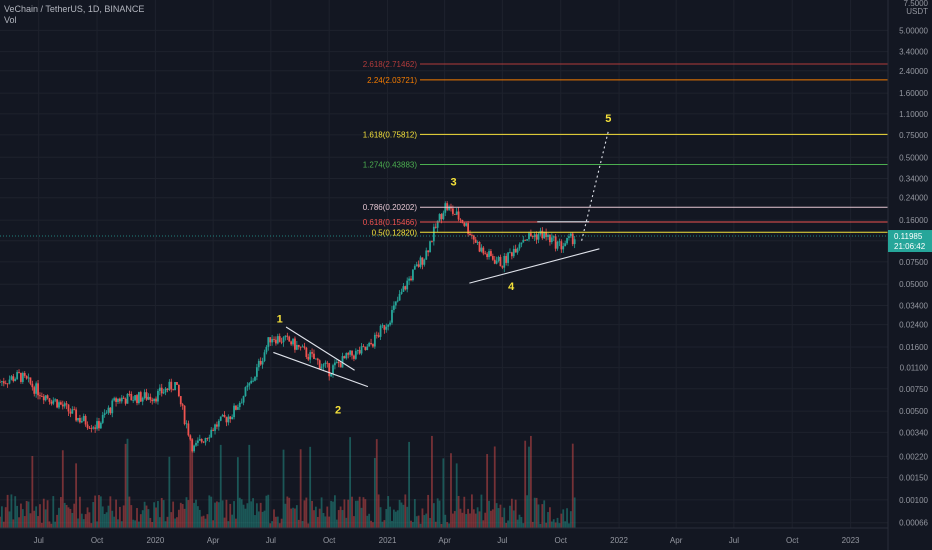 Image resolution: width=932 pixels, height=550 pixels. Describe the element at coordinates (913, 432) in the screenshot. I see `price-tick-label: 0.00340` at that location.